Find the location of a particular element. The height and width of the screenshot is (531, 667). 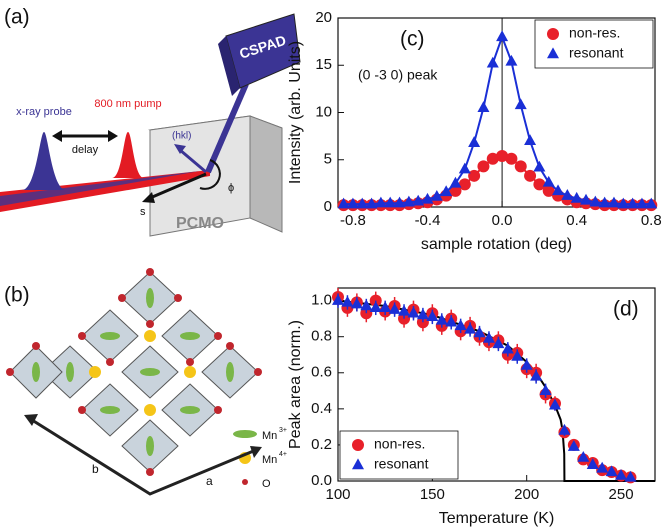

cube-side is located at coordinates (266, 174).